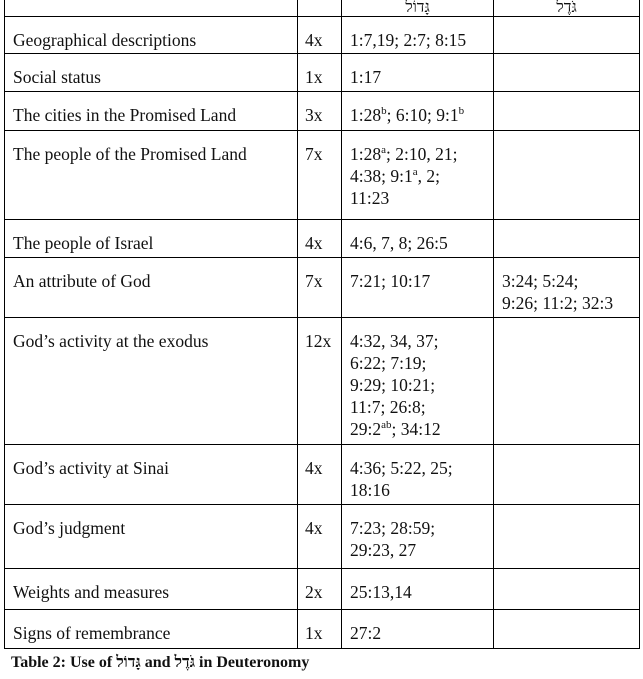  I want to click on usage-count: 3x, so click(319, 111).